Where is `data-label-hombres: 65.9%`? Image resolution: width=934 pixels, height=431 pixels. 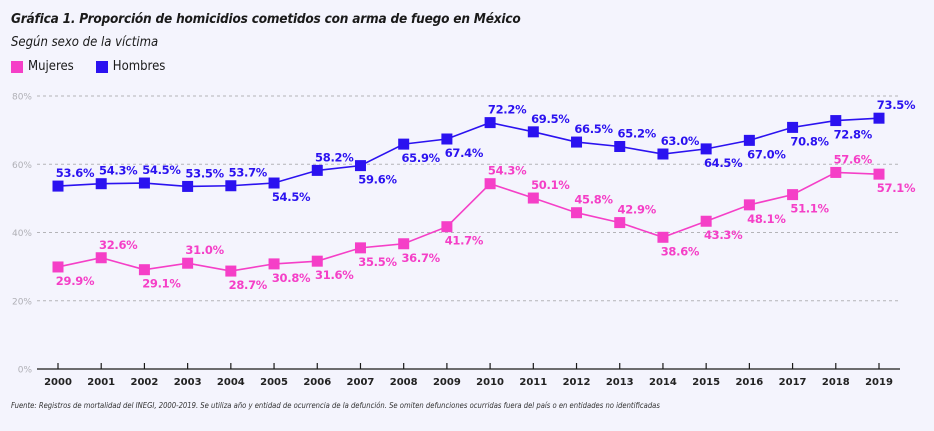
data-label-hombres: 65.9% is located at coordinates (420, 158).